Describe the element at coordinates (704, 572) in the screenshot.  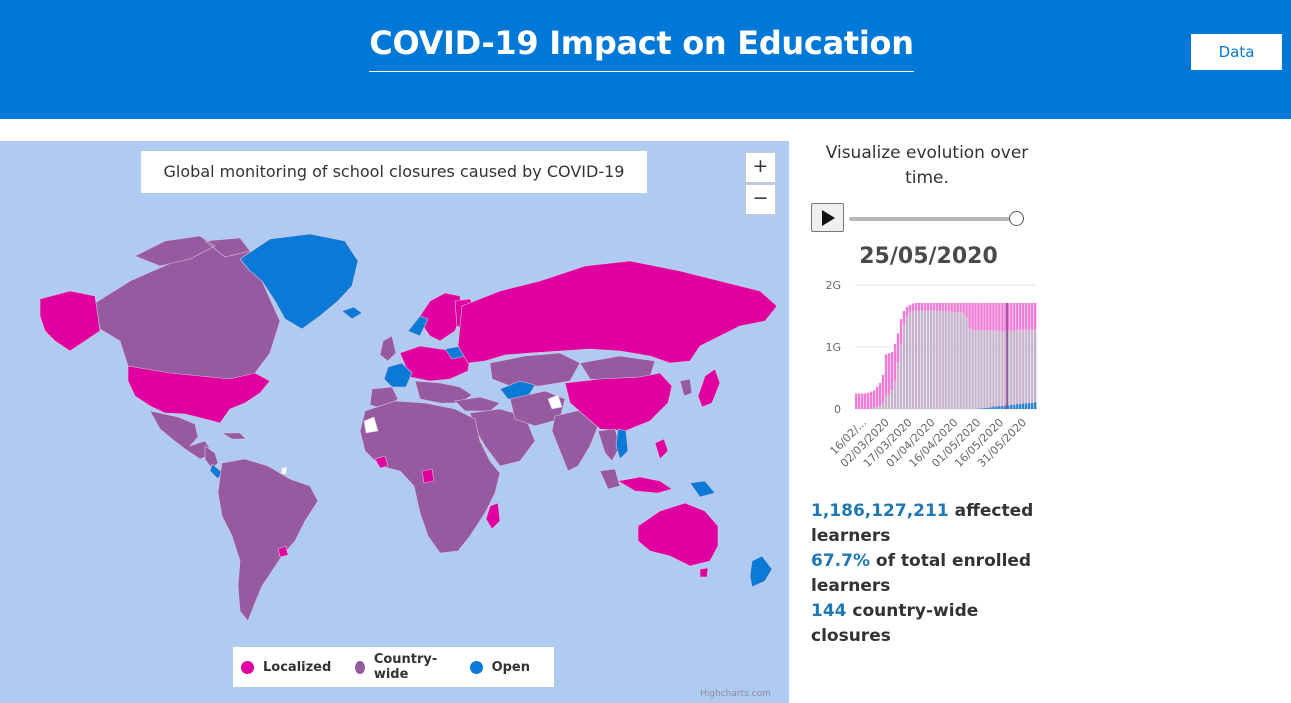
I see `map-region-tasmania` at that location.